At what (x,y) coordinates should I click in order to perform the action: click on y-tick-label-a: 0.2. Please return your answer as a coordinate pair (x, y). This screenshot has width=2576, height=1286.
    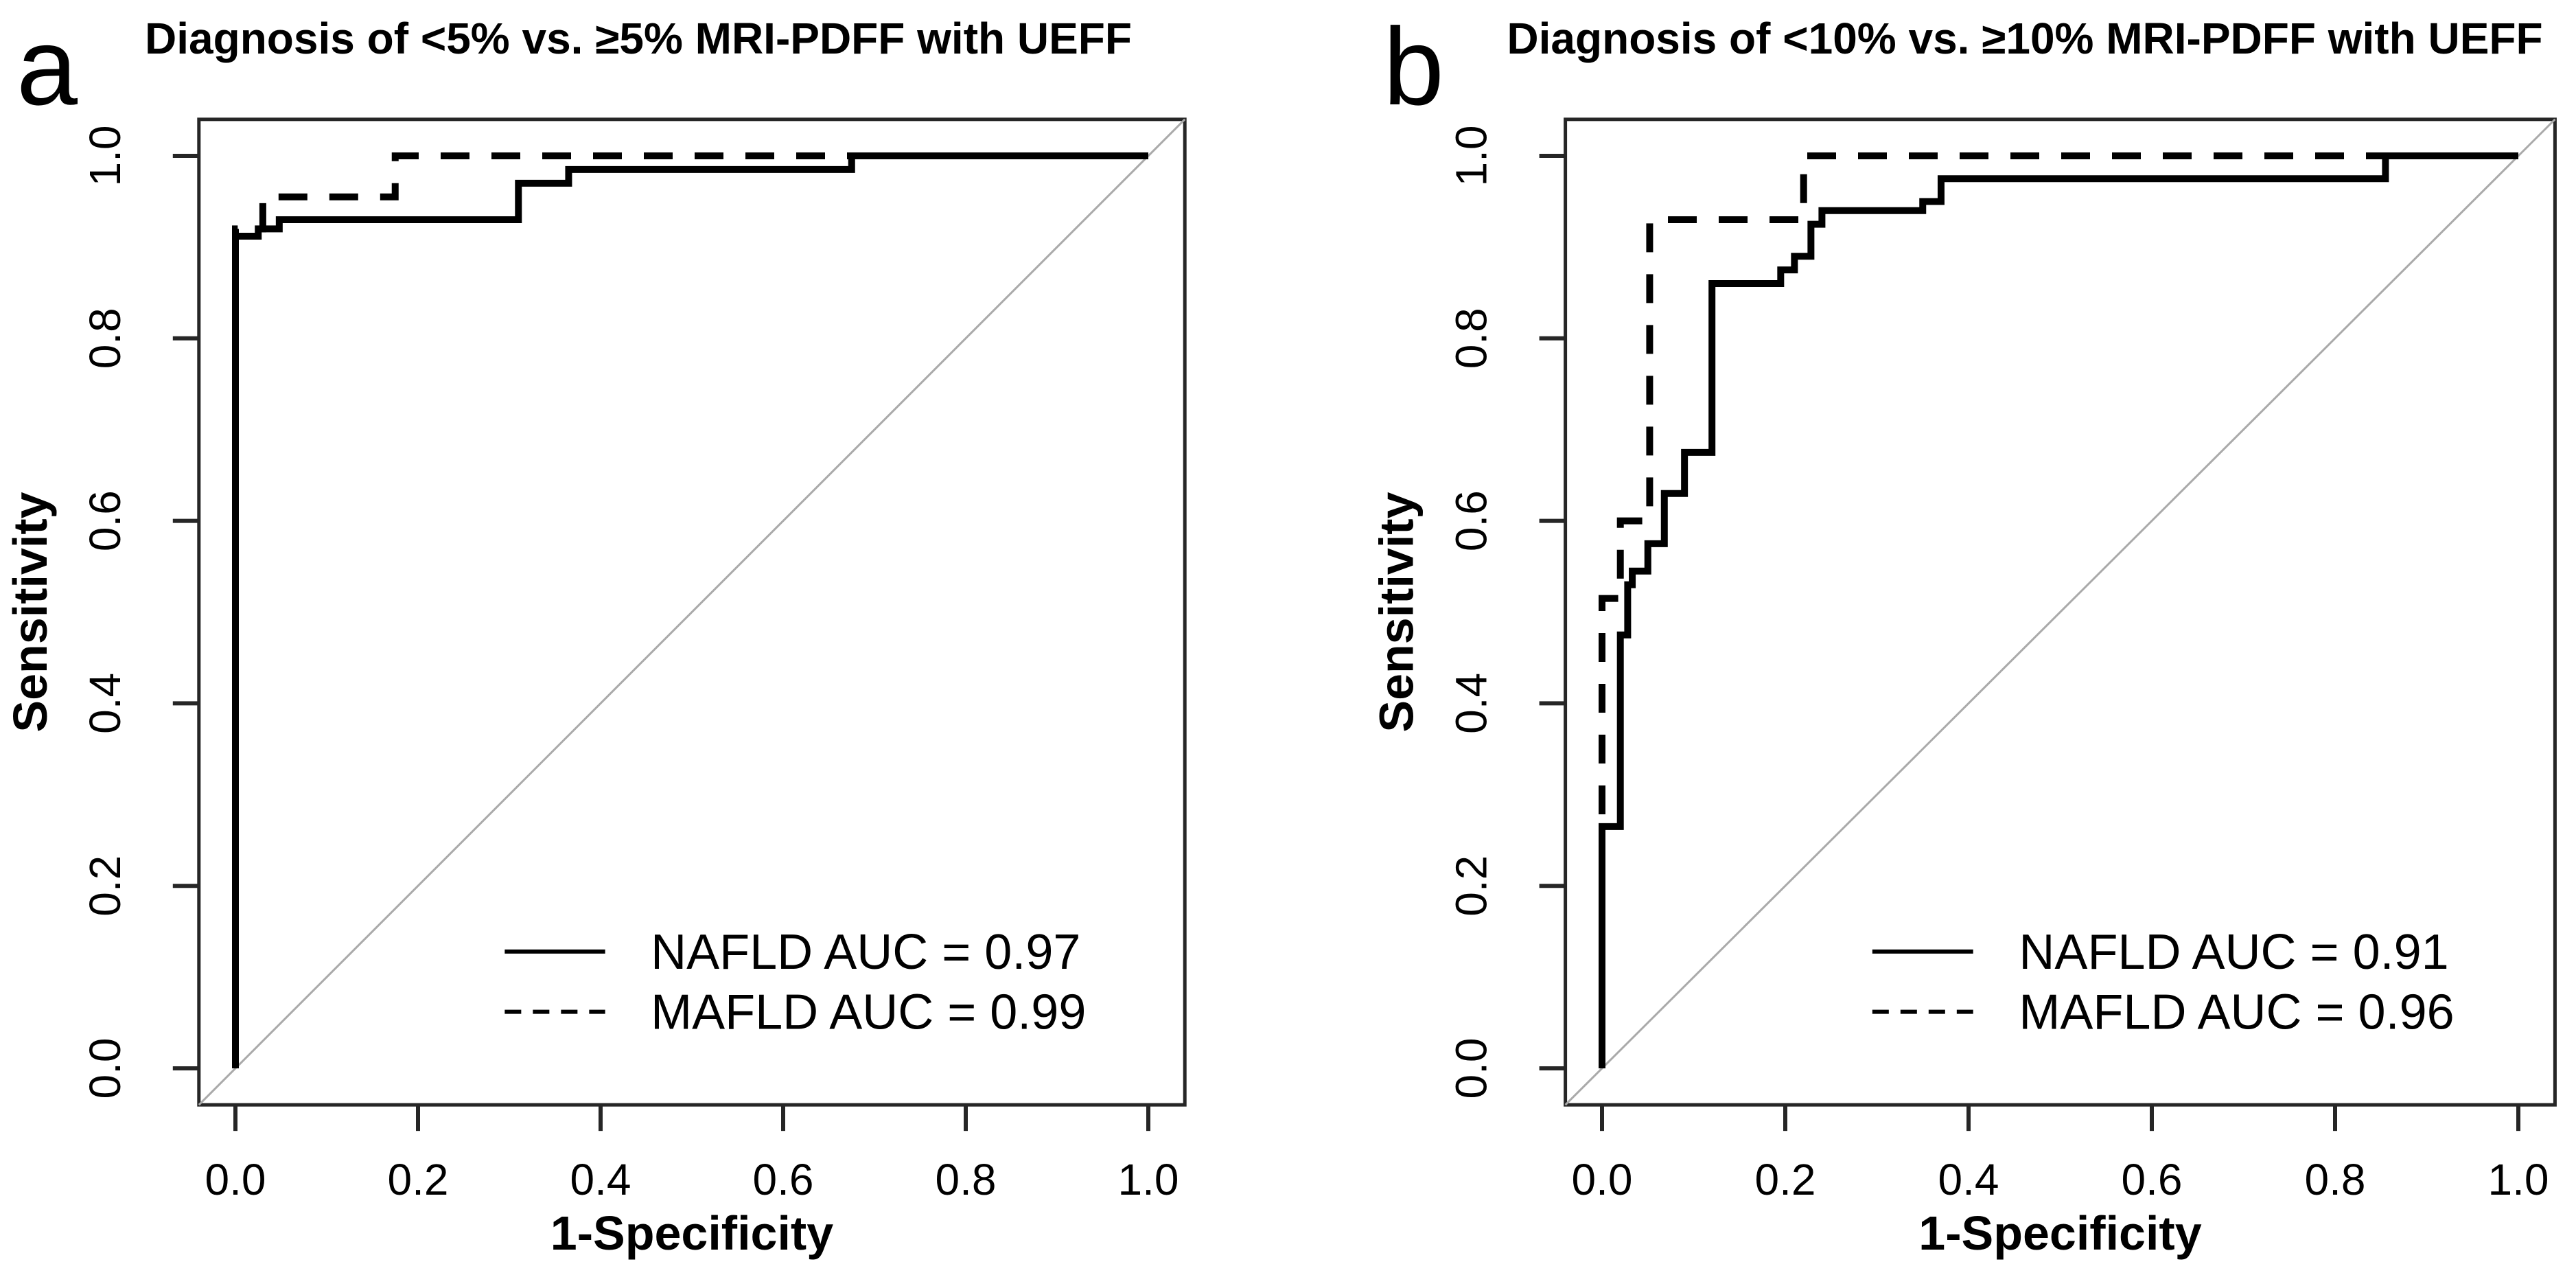
    Looking at the image, I should click on (105, 886).